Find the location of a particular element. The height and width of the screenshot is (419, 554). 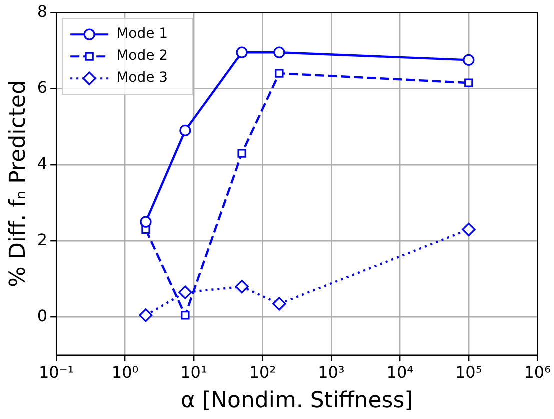

x-tick-label: 10⁴ is located at coordinates (400, 372).